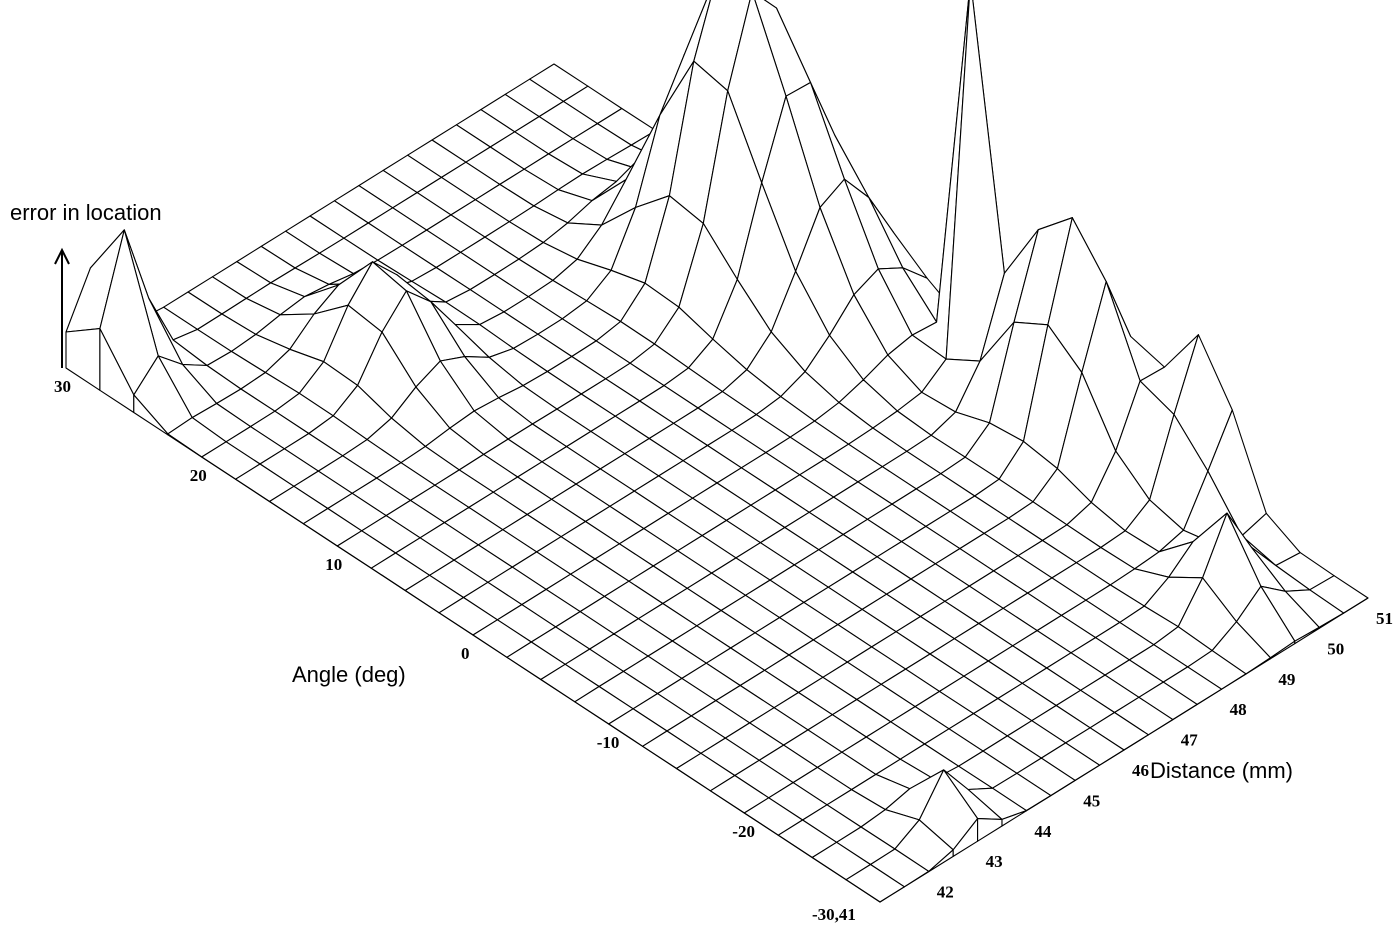 The width and height of the screenshot is (1398, 928). What do you see at coordinates (86, 212) in the screenshot?
I see `z-axis-label: error in location` at bounding box center [86, 212].